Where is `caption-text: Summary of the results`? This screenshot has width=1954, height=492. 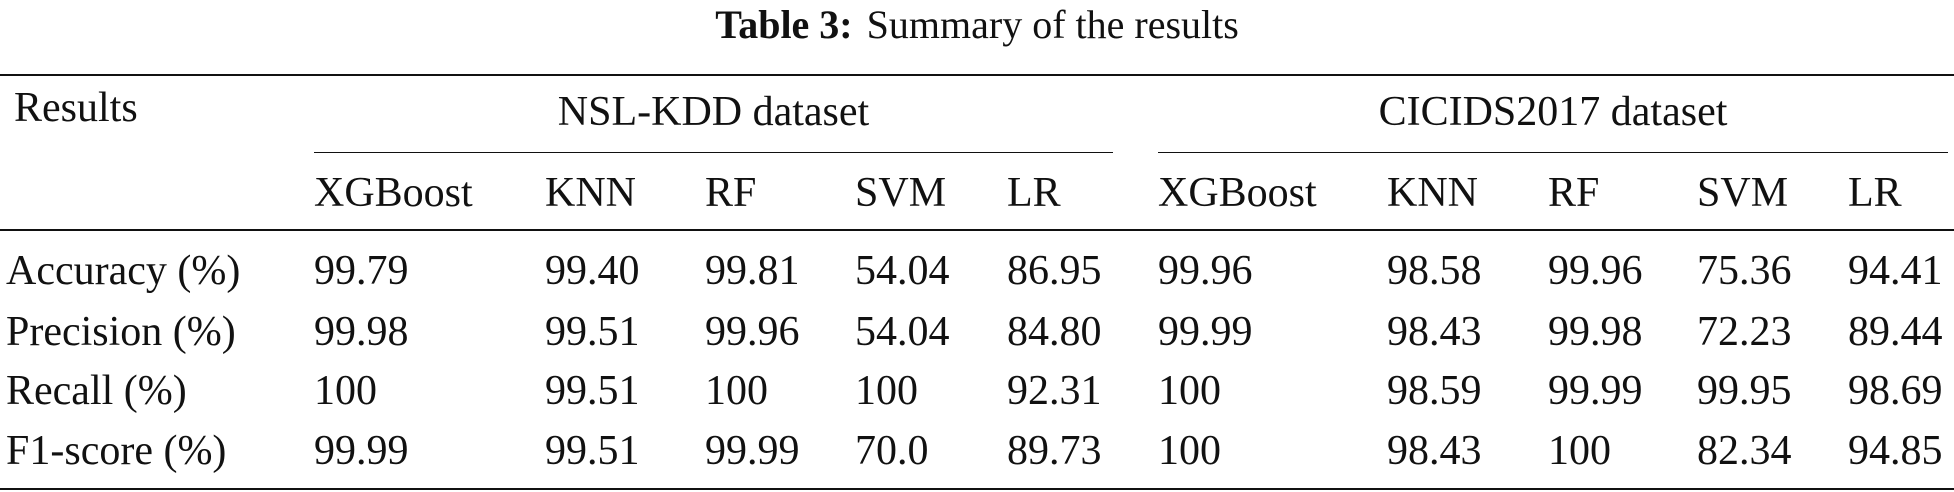
caption-text: Summary of the results is located at coordinates (1052, 24).